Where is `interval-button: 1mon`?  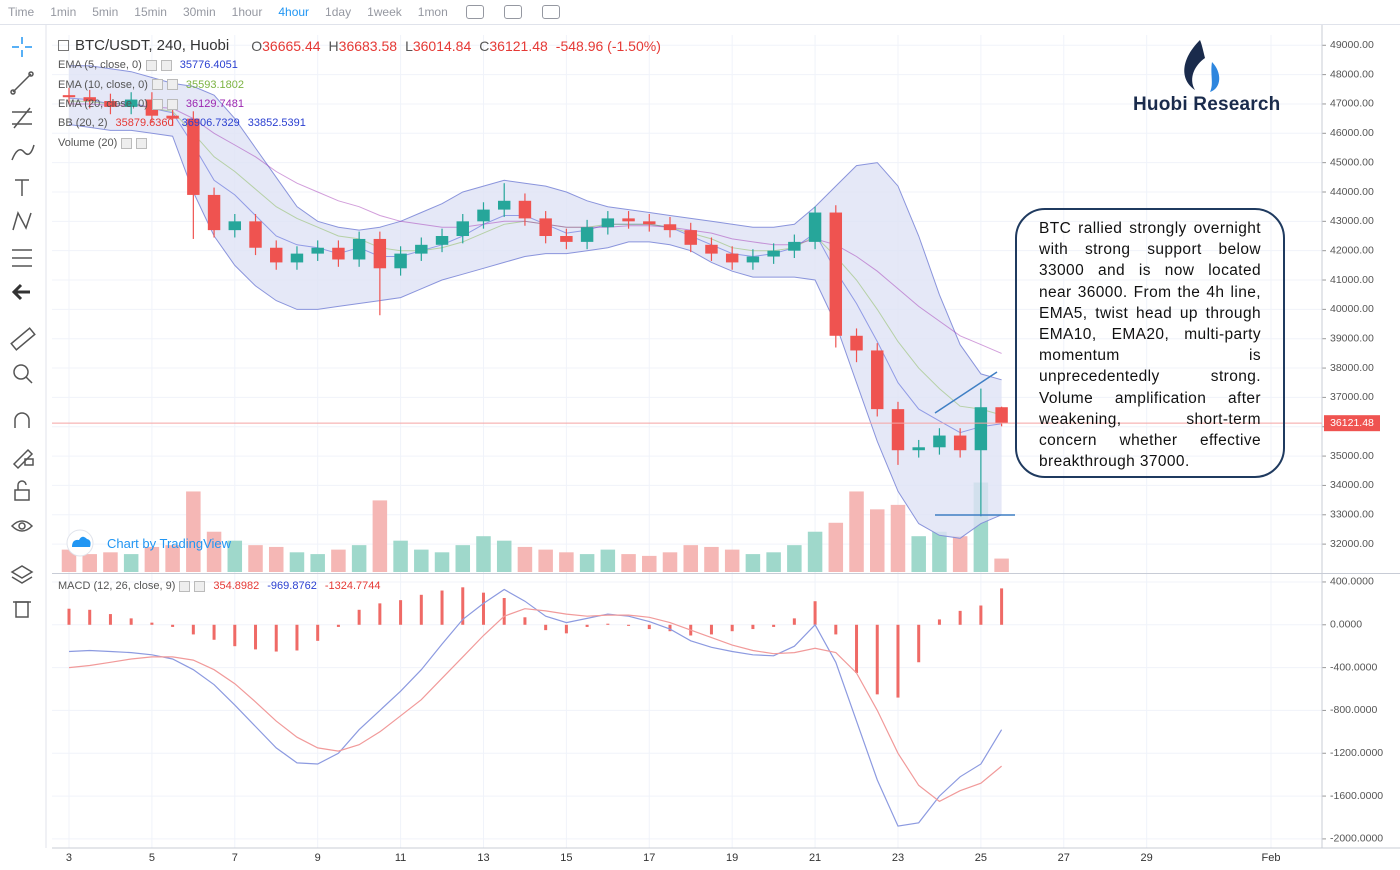
interval-button: 1mon is located at coordinates (432, 12).